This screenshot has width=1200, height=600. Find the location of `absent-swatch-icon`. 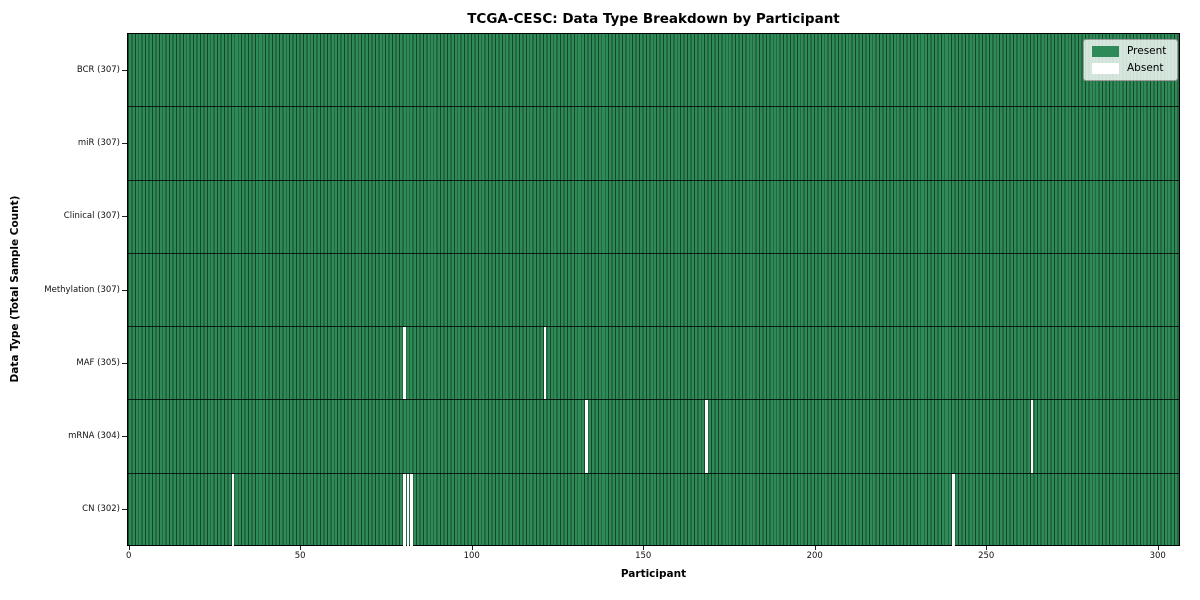

absent-swatch-icon is located at coordinates (1105, 68).